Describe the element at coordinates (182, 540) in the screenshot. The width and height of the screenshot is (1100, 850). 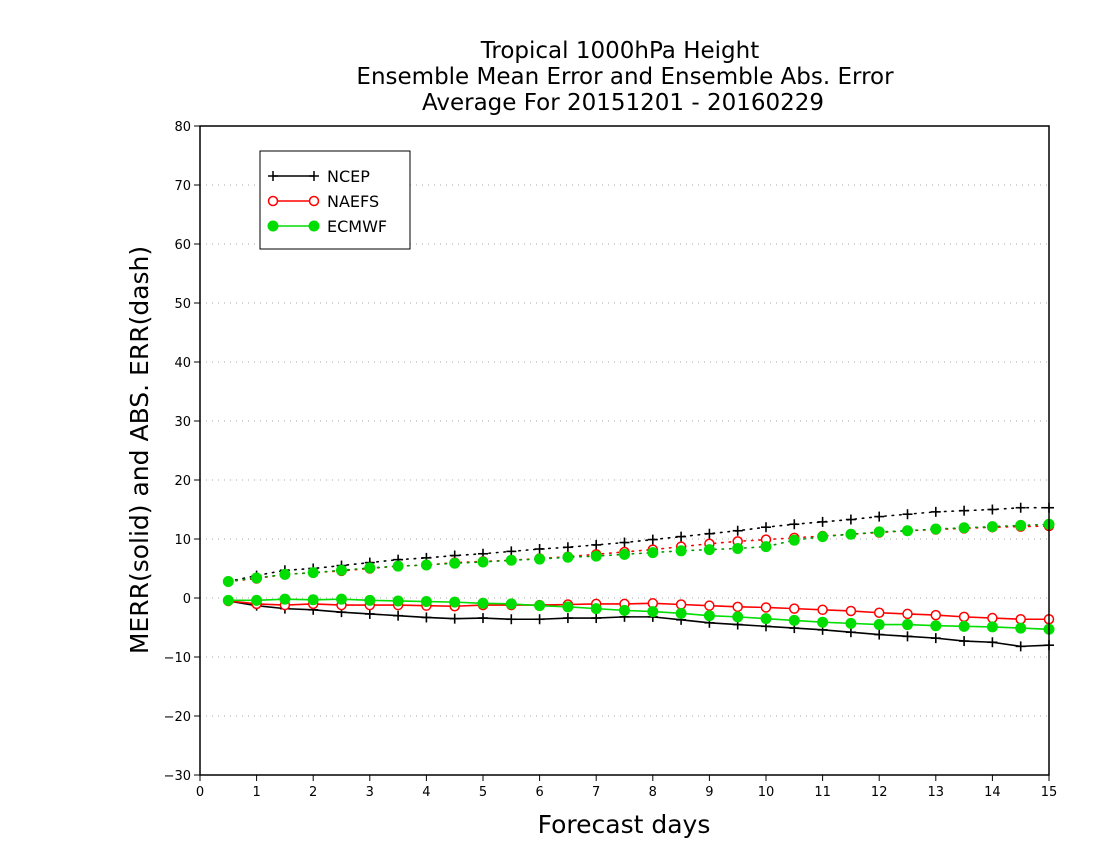
I see `y-tick-label-4: 10` at that location.